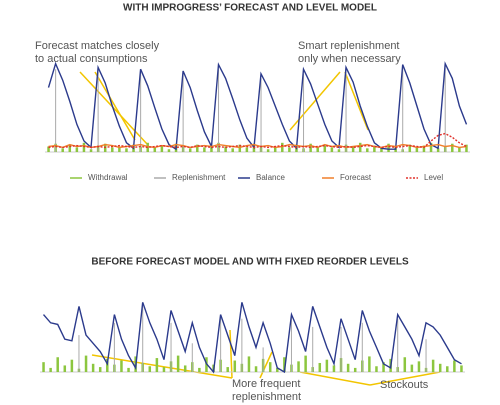 The width and height of the screenshot is (500, 405). Describe the element at coordinates (199, 177) in the screenshot. I see `legend-label: Replenishment` at that location.